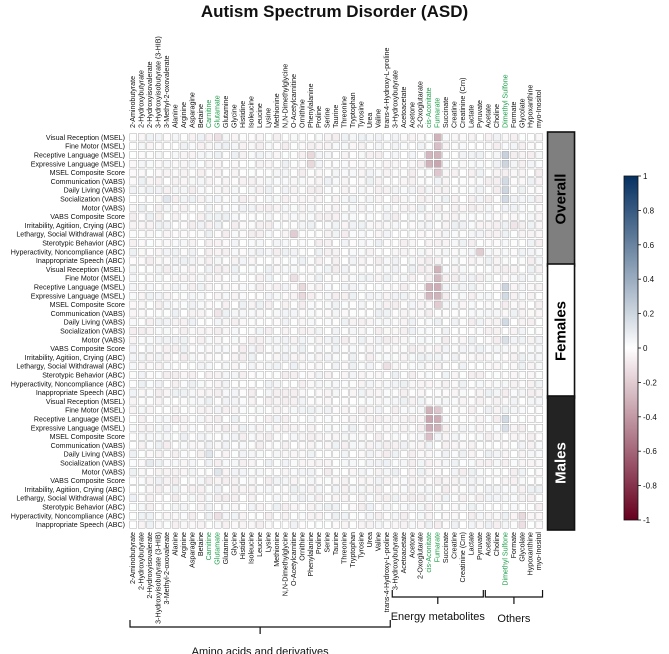 The height and width of the screenshot is (654, 669). Describe the element at coordinates (437, 594) in the screenshot. I see `group-bracket` at that location.